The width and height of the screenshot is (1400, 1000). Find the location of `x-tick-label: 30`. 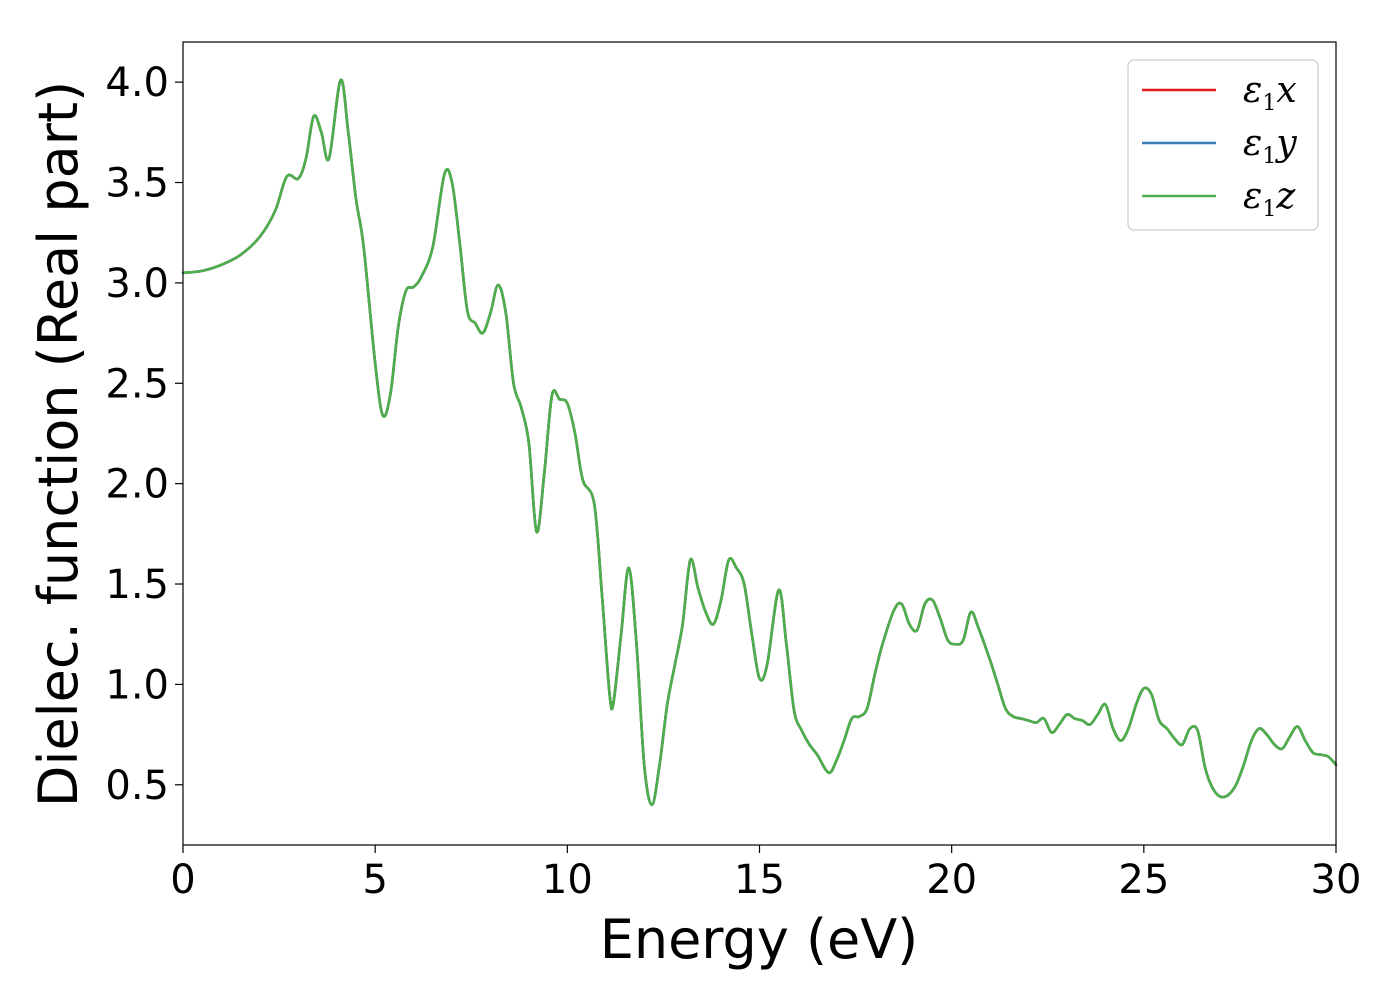

x-tick-label: 30 is located at coordinates (1336, 880).